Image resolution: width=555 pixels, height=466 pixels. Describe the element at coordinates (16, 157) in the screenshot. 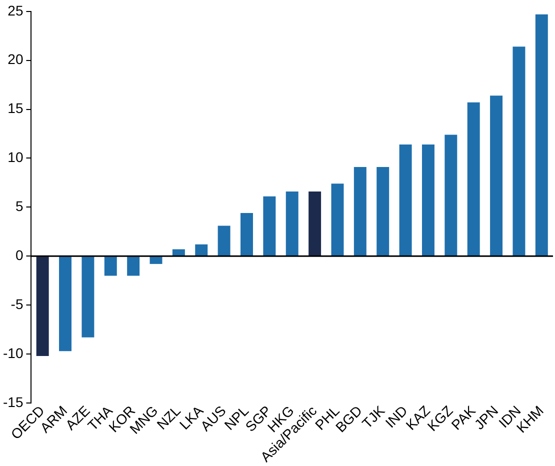

I see `y-tick-label: 10` at that location.